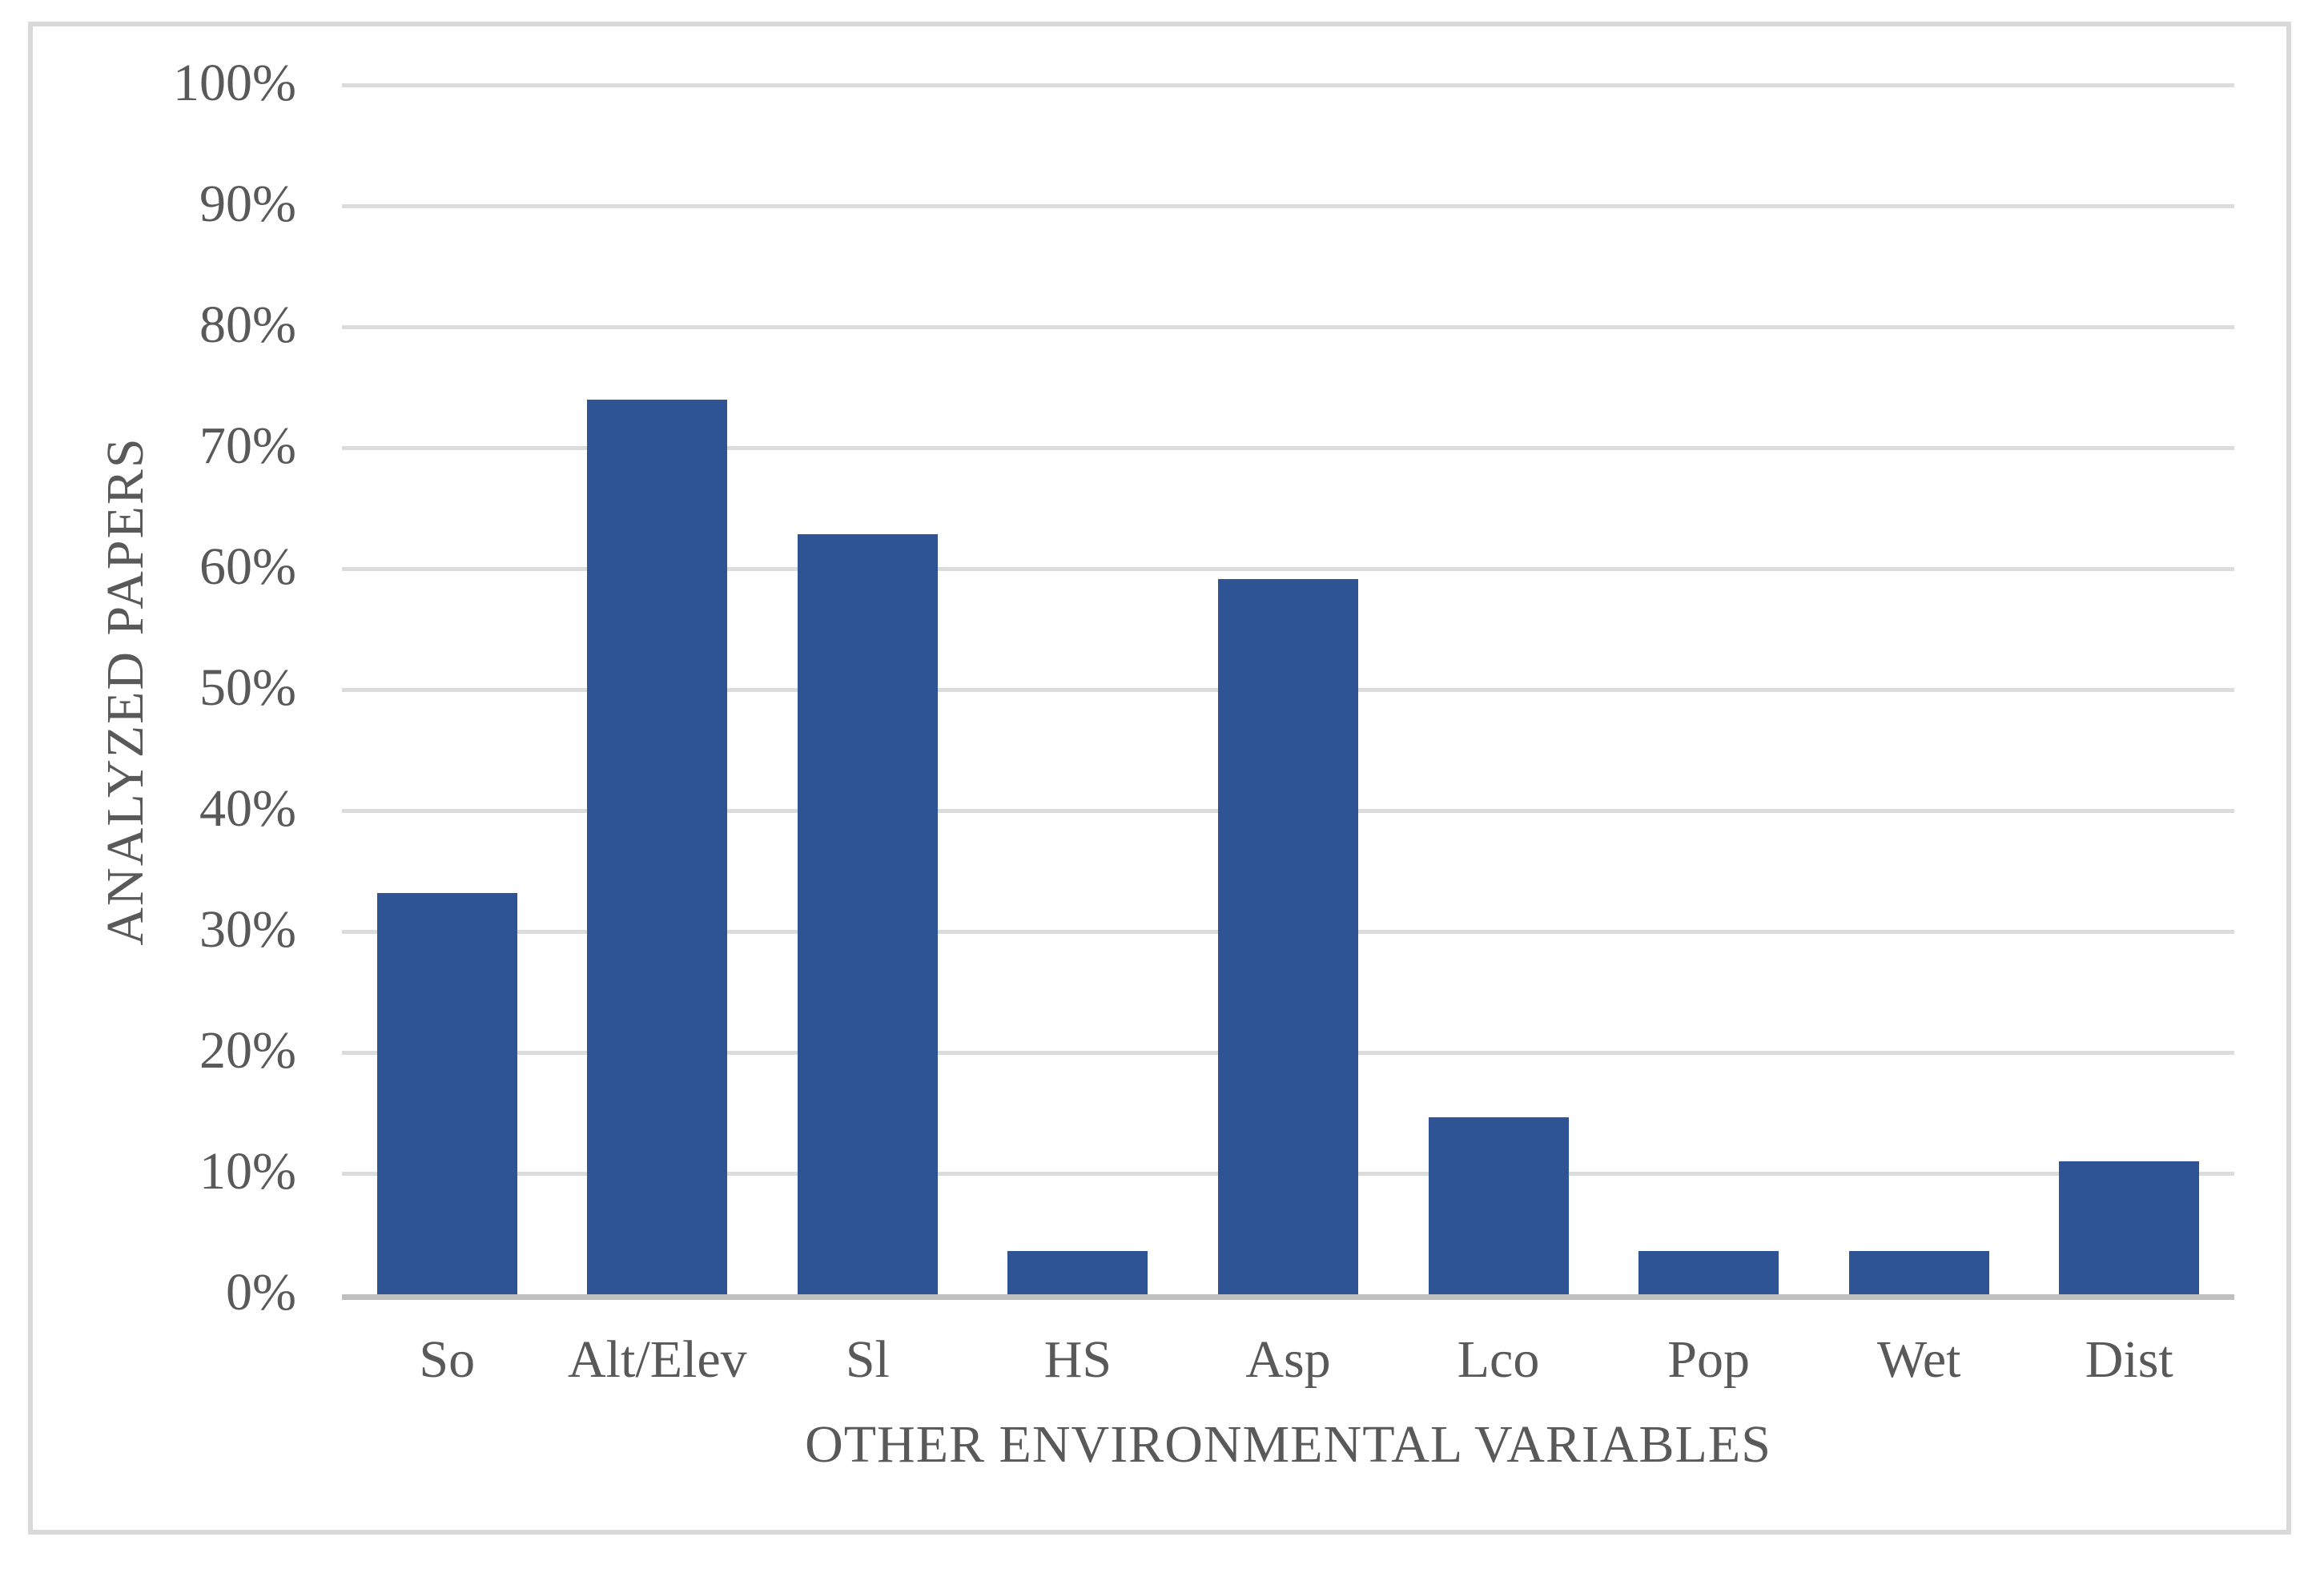 The width and height of the screenshot is (2324, 1569). Describe the element at coordinates (247, 1171) in the screenshot. I see `y-tick-label-10%: 10%` at that location.